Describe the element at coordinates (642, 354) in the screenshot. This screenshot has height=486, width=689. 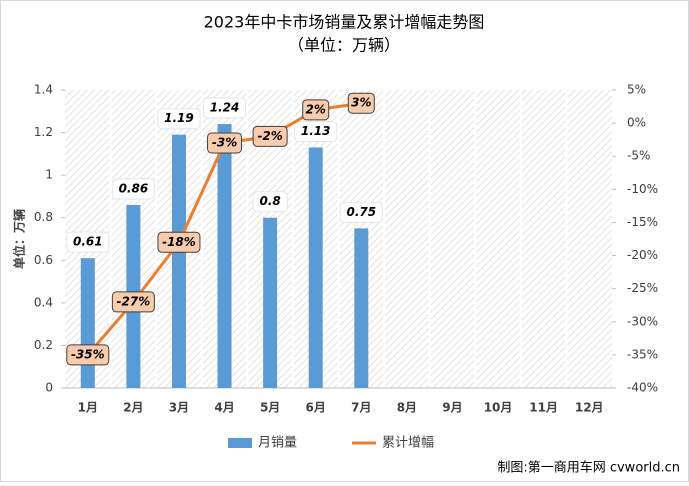
I see `y2-tick-label: -35%` at that location.